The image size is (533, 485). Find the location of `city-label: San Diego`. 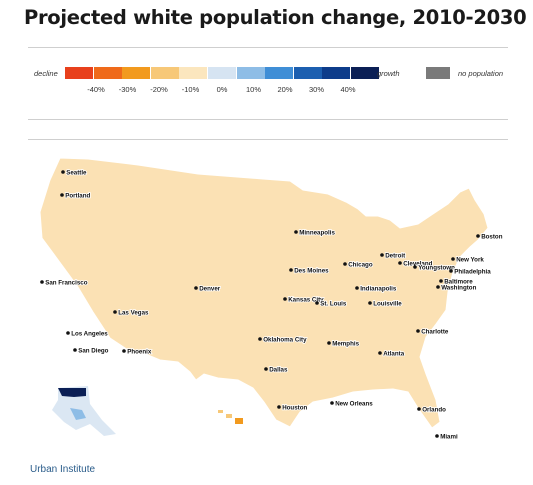

city-label: San Diego is located at coordinates (93, 350).